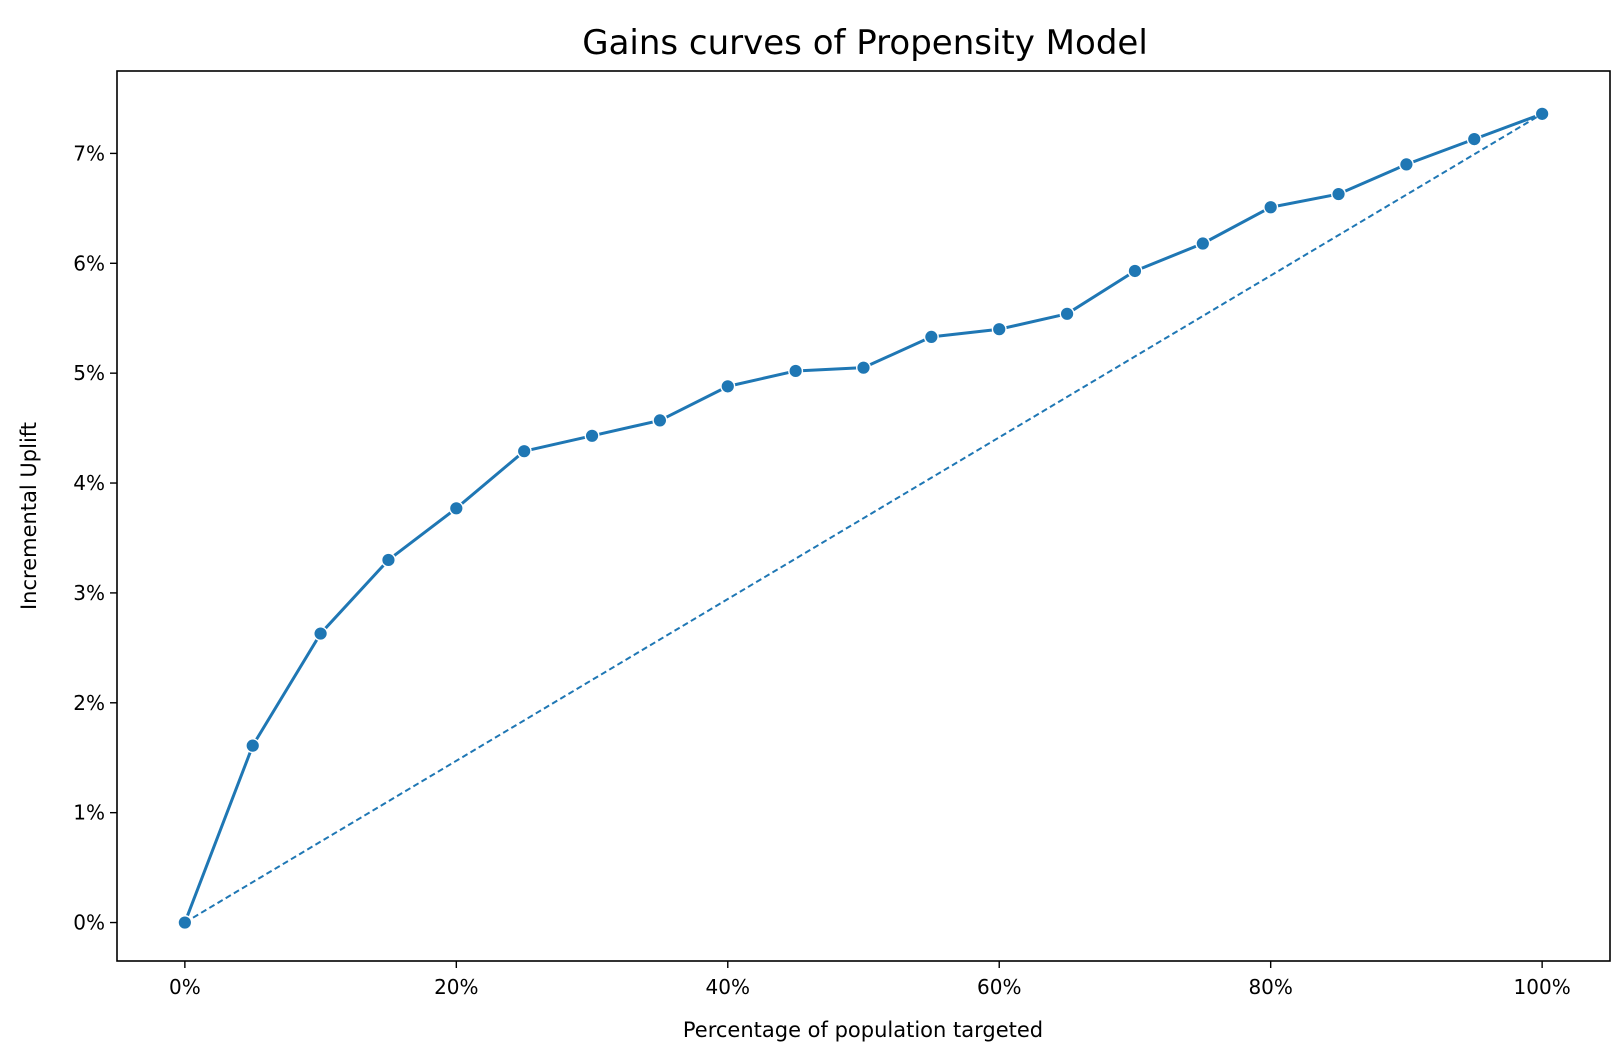  Describe the element at coordinates (29, 516) in the screenshot. I see `y-axis-label: Incremental Uplift` at that location.